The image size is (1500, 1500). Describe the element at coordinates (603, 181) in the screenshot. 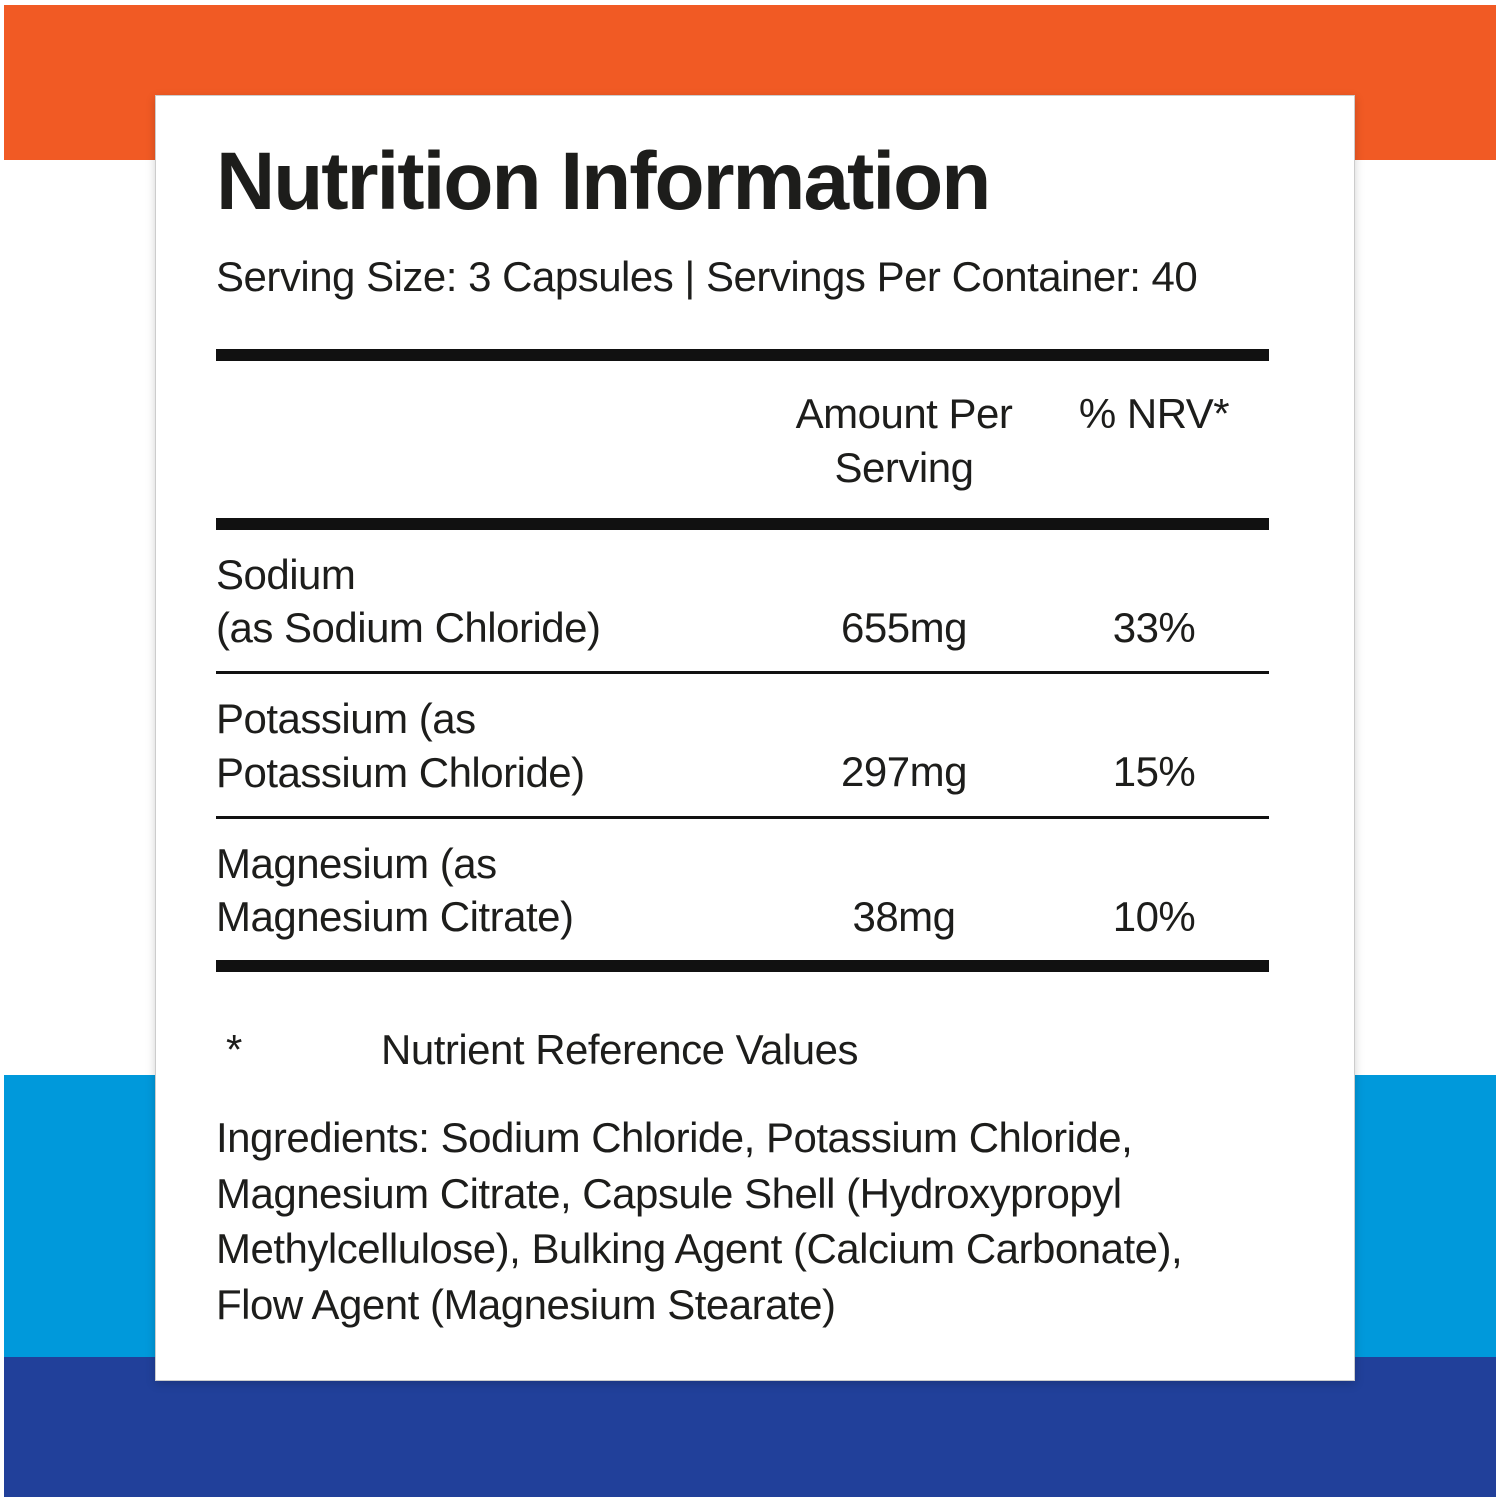

I see `page-title: Nutrition Information` at that location.